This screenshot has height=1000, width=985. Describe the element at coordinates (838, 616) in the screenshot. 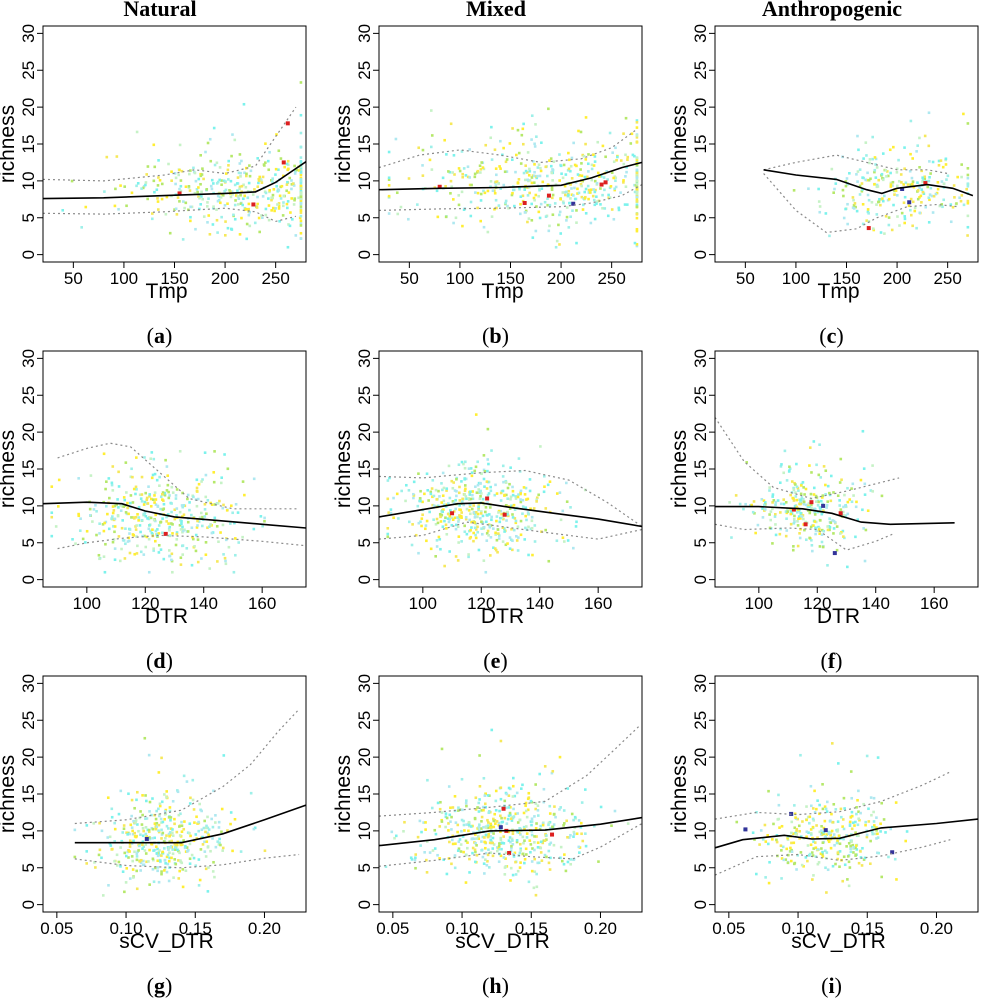

I see `x-axis-label: DTR` at that location.